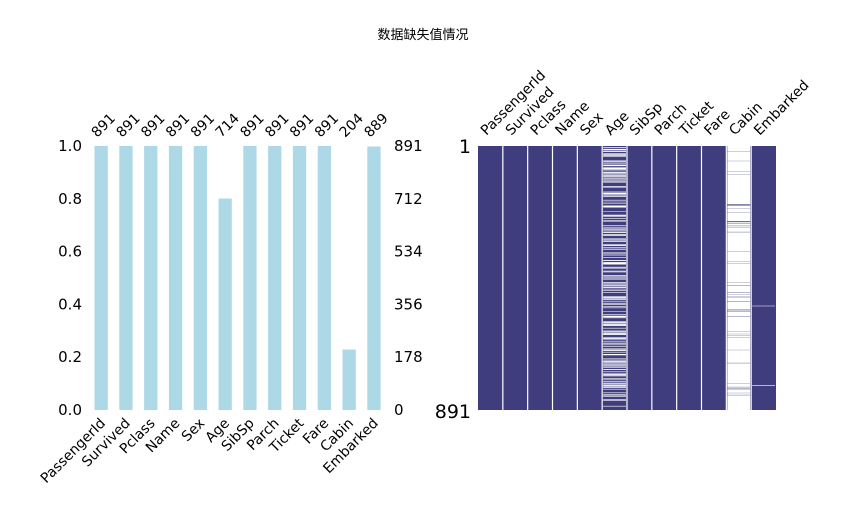  Describe the element at coordinates (408, 146) in the screenshot. I see `y-tick-right-5: 891` at that location.